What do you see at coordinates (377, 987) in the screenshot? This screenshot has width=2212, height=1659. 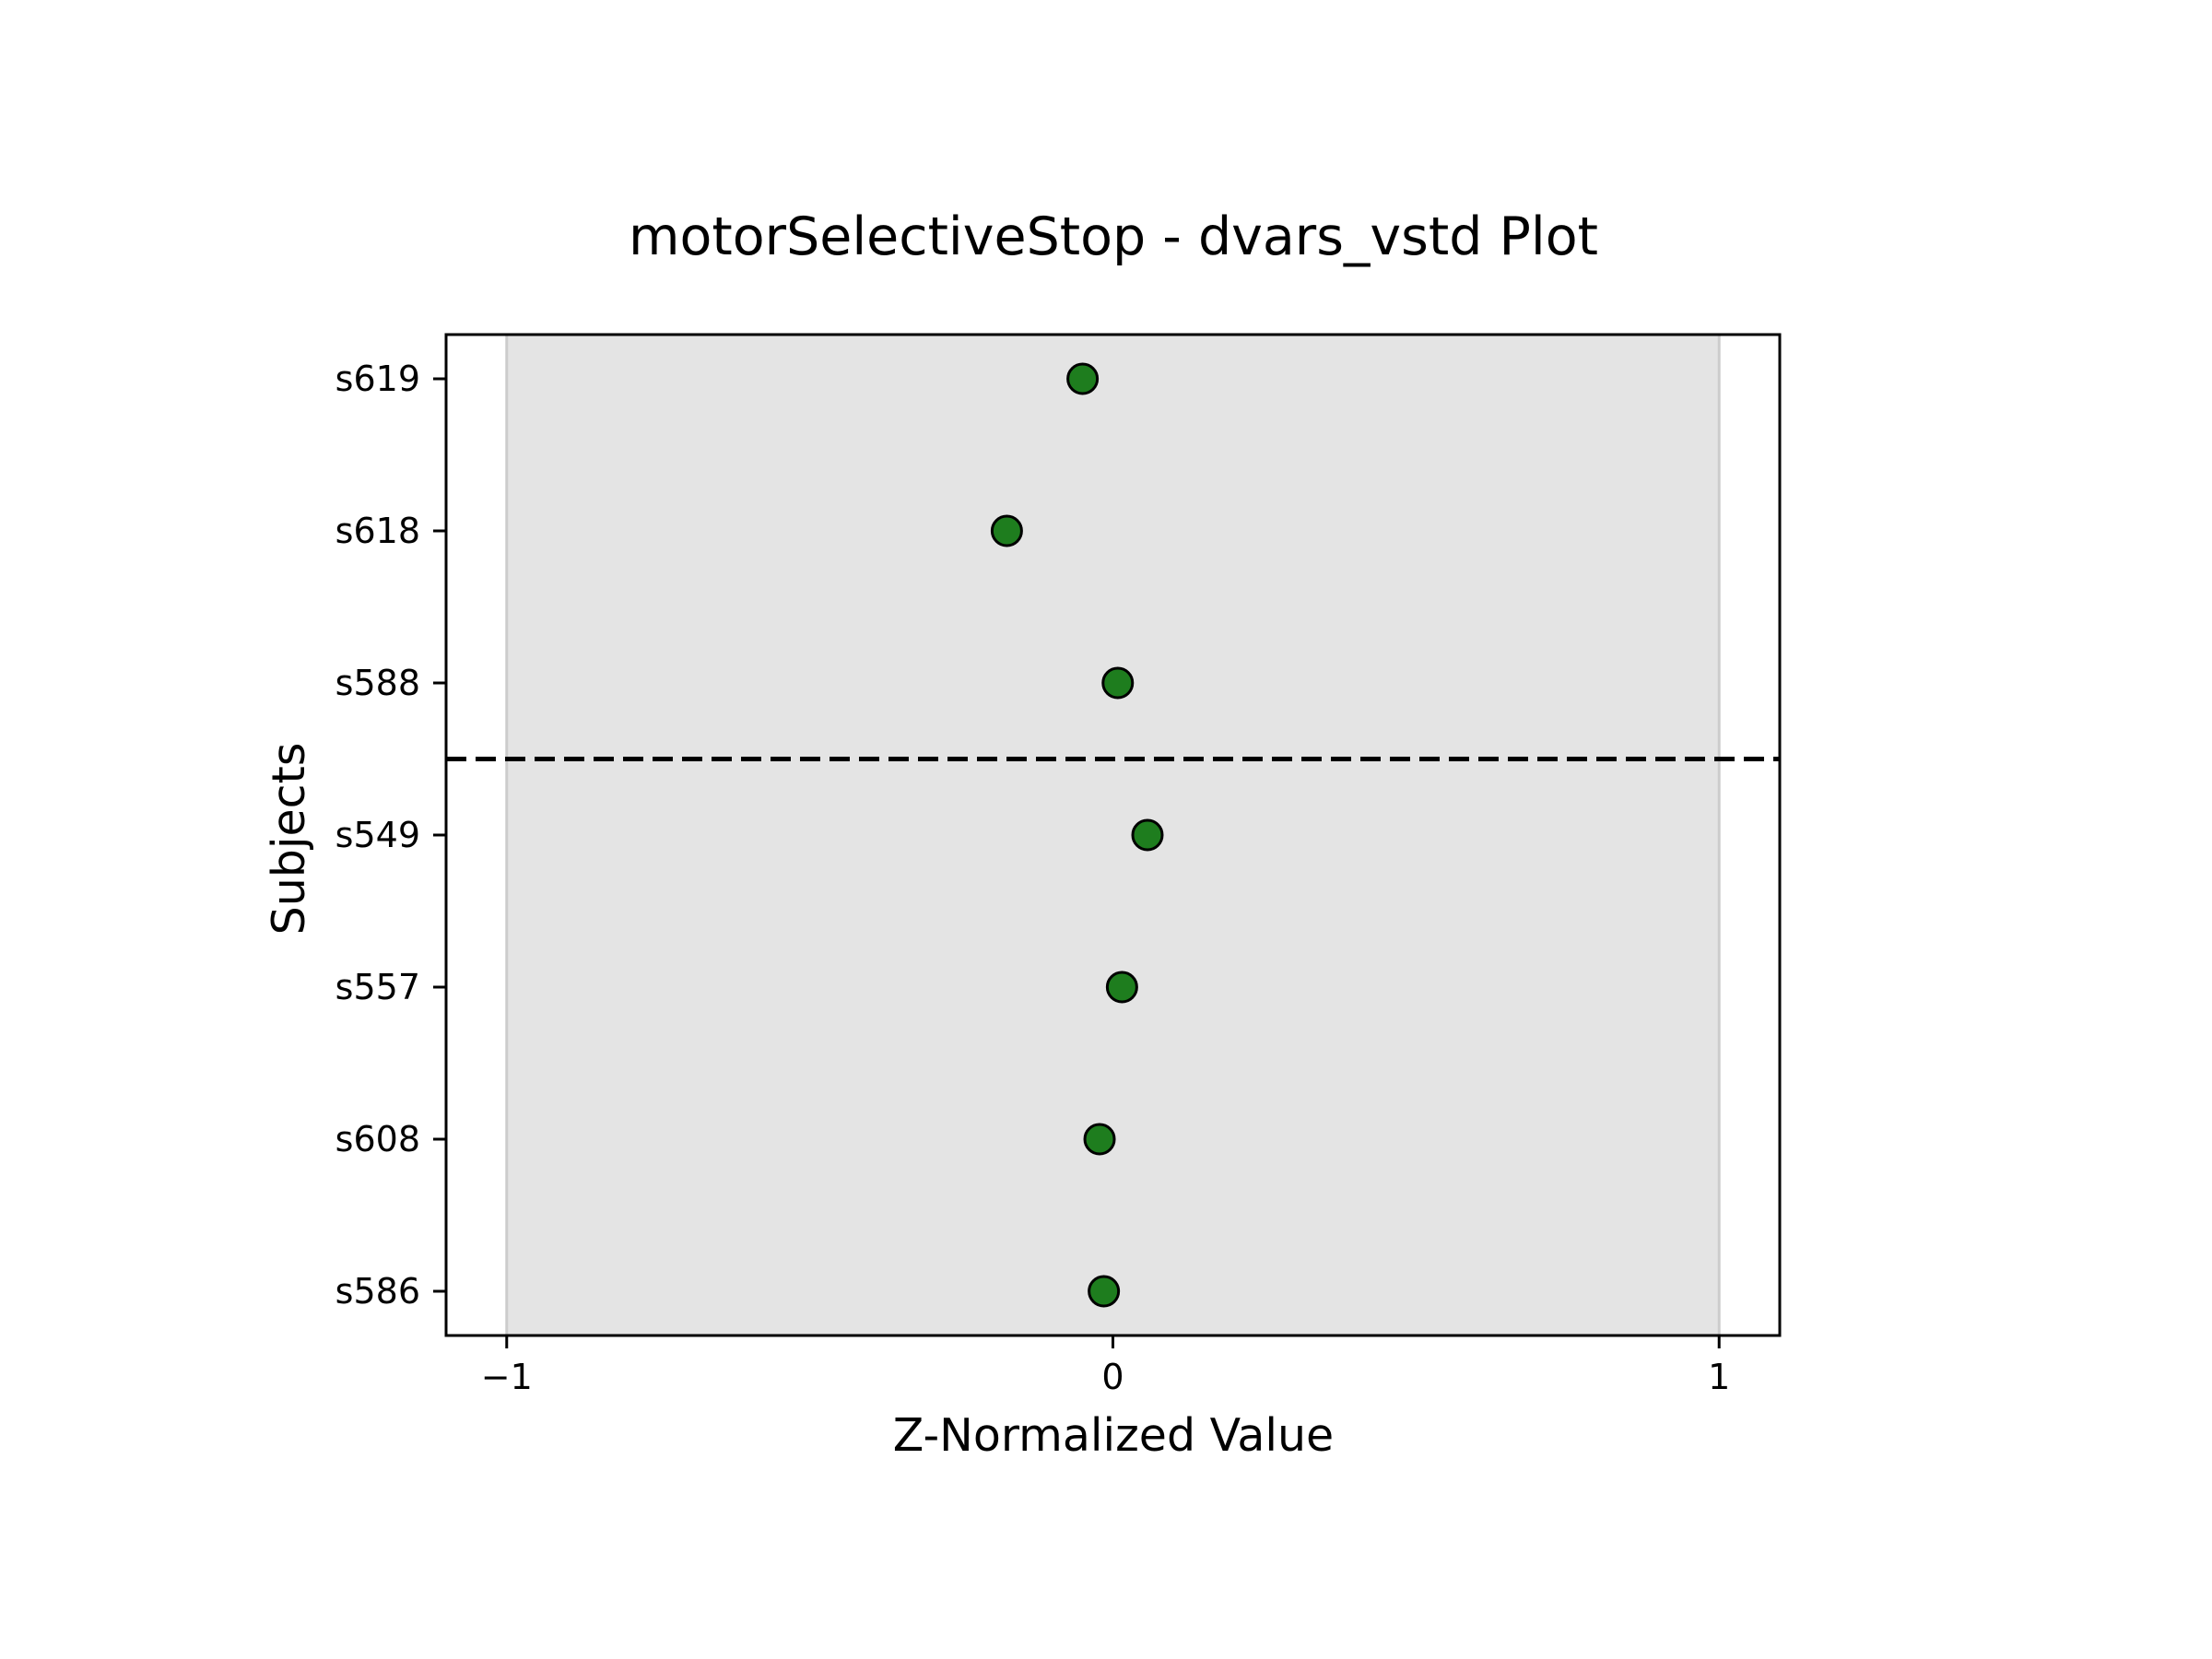 I see `y-tick-label: s557` at bounding box center [377, 987].